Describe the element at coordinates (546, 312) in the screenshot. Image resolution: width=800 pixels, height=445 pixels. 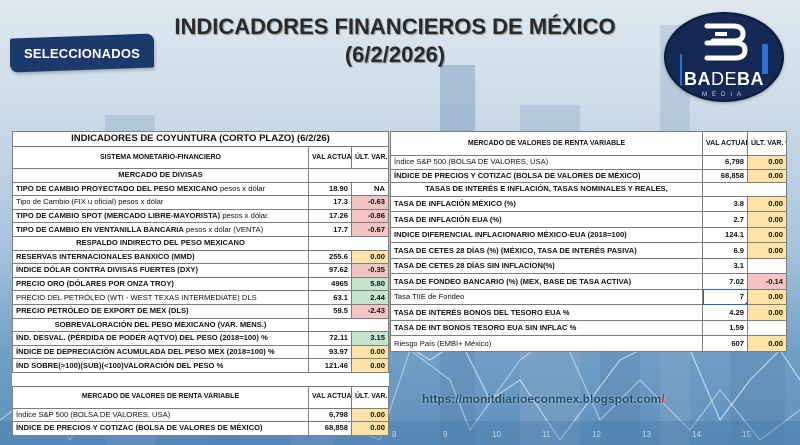
I see `indicator-label: TASA DE INTERÉS BONOS DEL TESORO EUA %` at that location.